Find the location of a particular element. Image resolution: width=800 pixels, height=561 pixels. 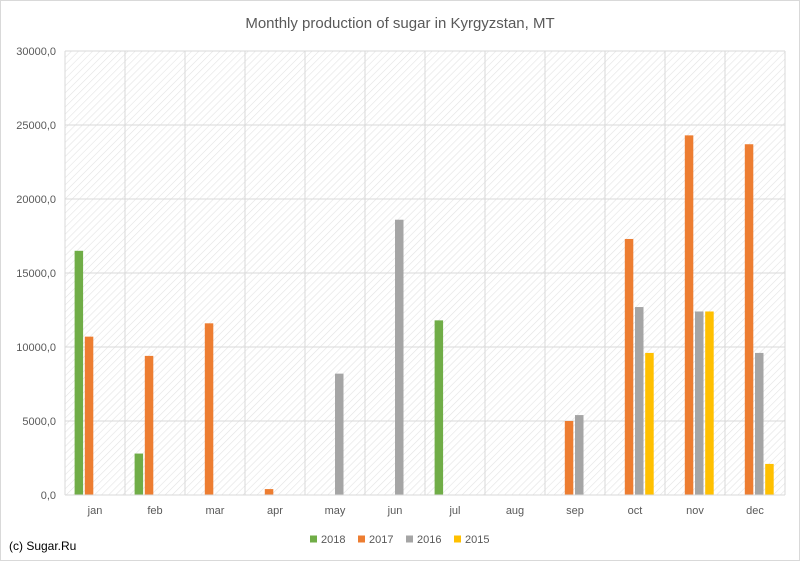

bar-2015-nov is located at coordinates (709, 403).